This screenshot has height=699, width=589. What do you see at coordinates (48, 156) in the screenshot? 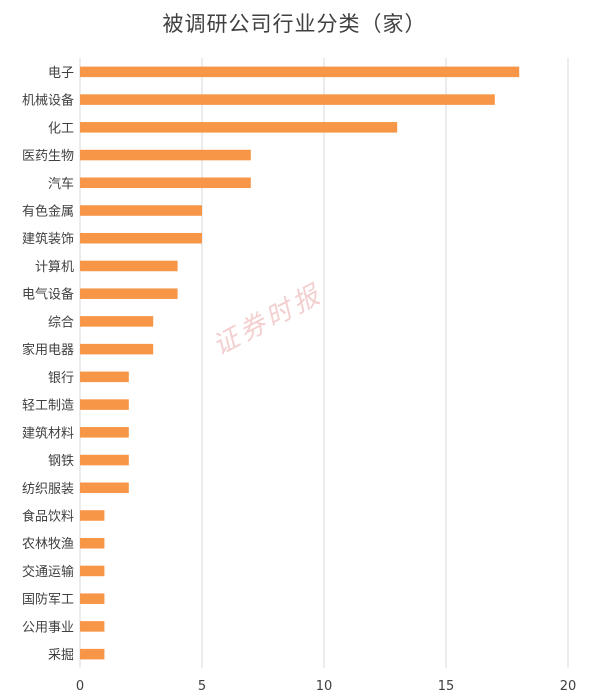
I see `category-label: 医药生物` at bounding box center [48, 156].